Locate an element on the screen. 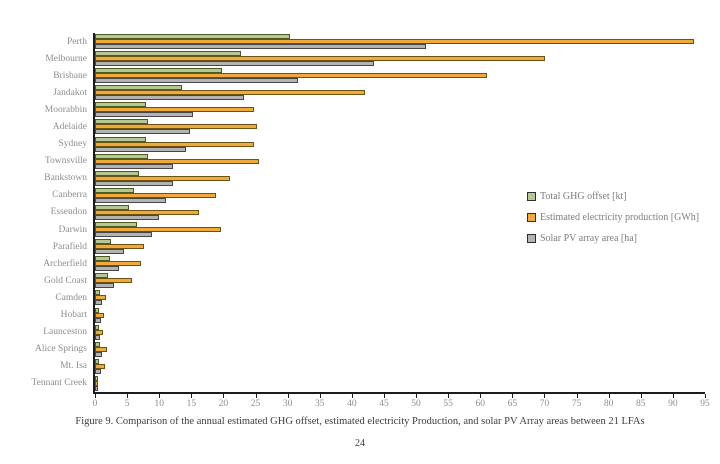  bar-group-adelaide is located at coordinates (400, 126).